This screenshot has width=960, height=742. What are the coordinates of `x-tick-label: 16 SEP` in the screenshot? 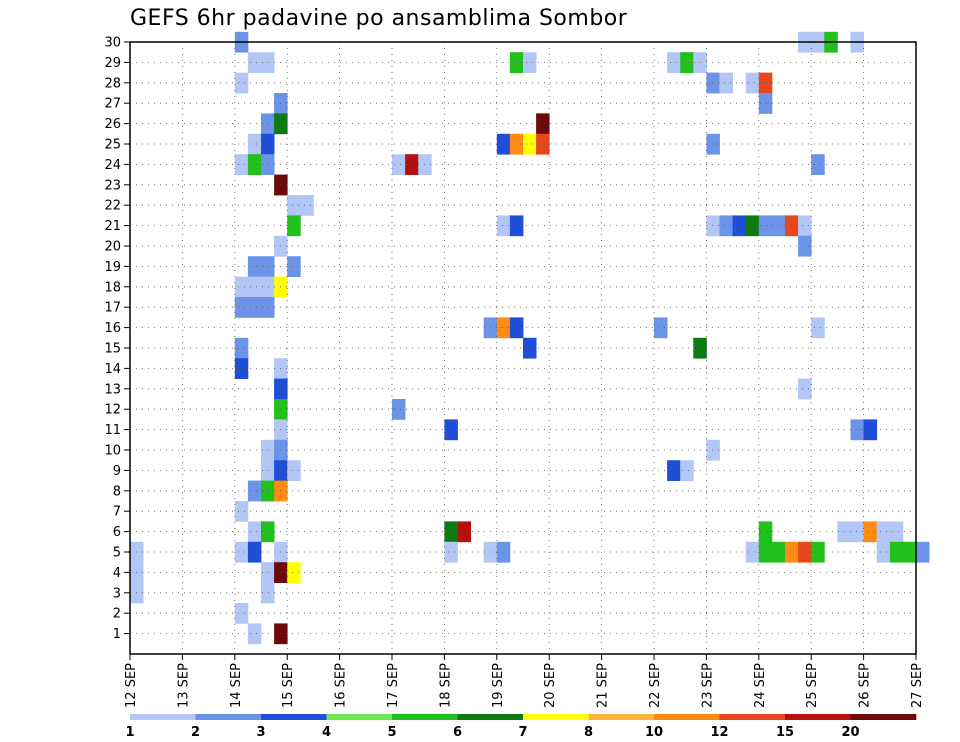 It's located at (341, 685).